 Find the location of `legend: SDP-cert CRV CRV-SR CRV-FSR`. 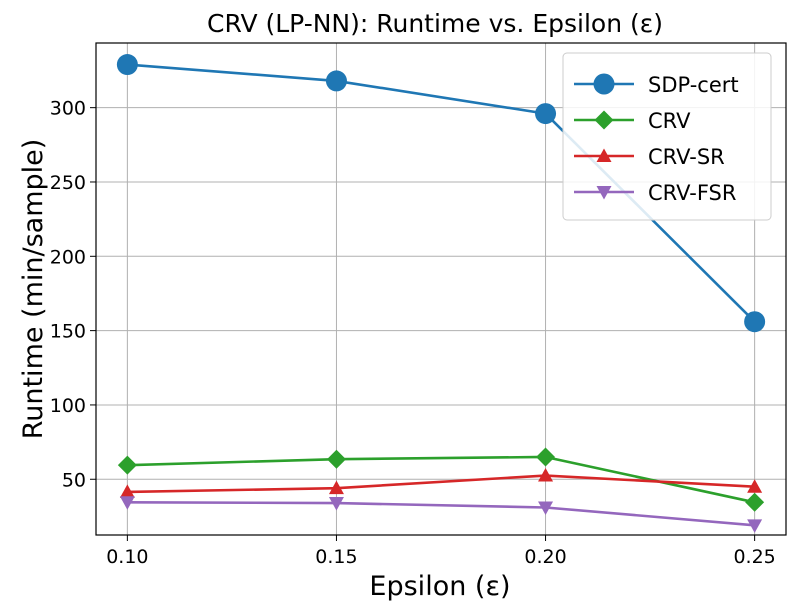

legend: SDP-cert CRV CRV-SR CRV-FSR is located at coordinates (667, 136).